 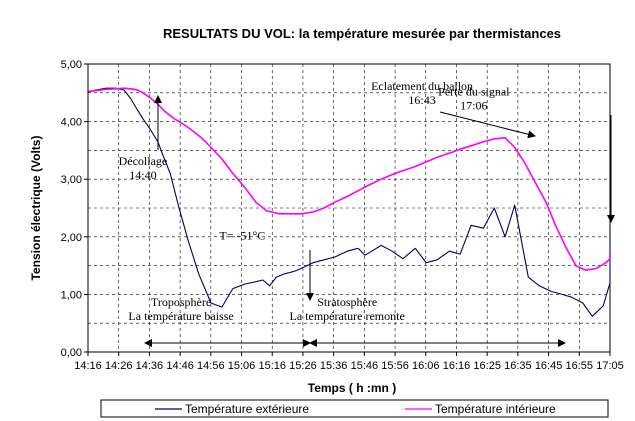 What do you see at coordinates (71, 353) in the screenshot?
I see `y-tick-label: 0,00` at bounding box center [71, 353].